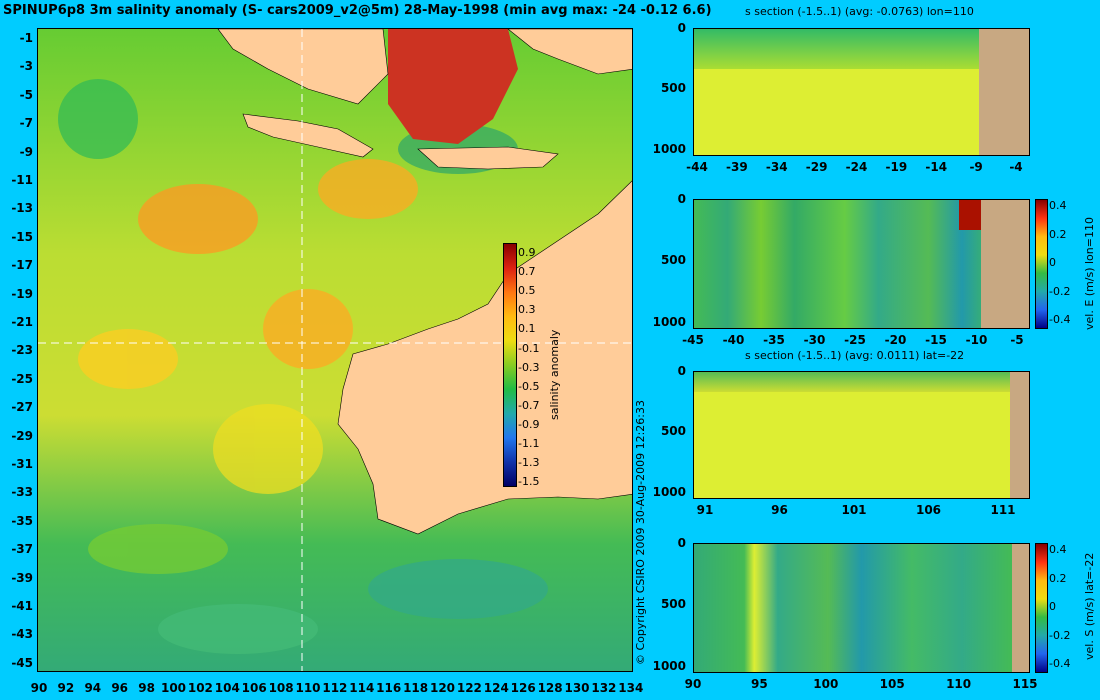 The image size is (1100, 700). I want to click on lat-label: -3, so click(26, 66).